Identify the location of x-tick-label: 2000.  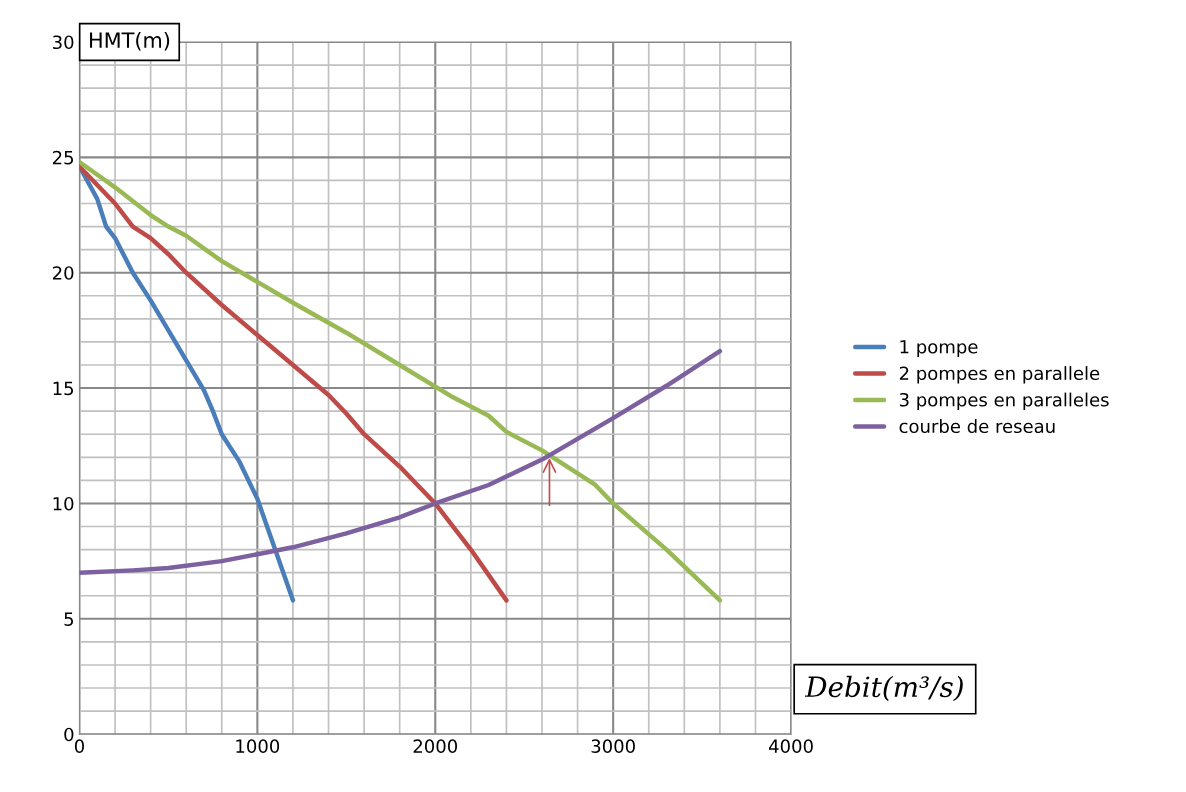
(435, 746).